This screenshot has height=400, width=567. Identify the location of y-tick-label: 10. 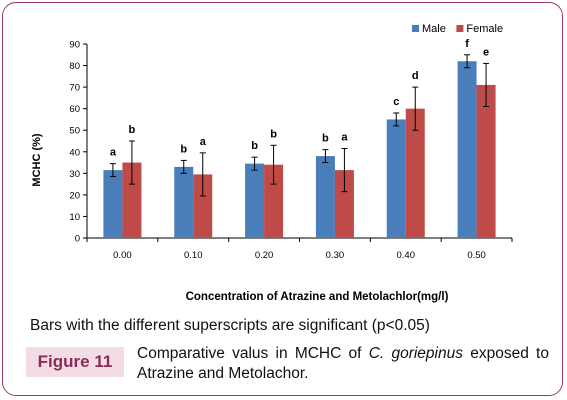
(74, 217).